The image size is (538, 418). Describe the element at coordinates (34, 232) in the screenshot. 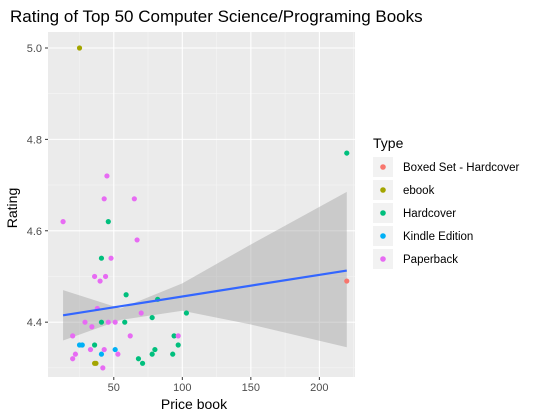

I see `y-tick-label: 4.6` at that location.